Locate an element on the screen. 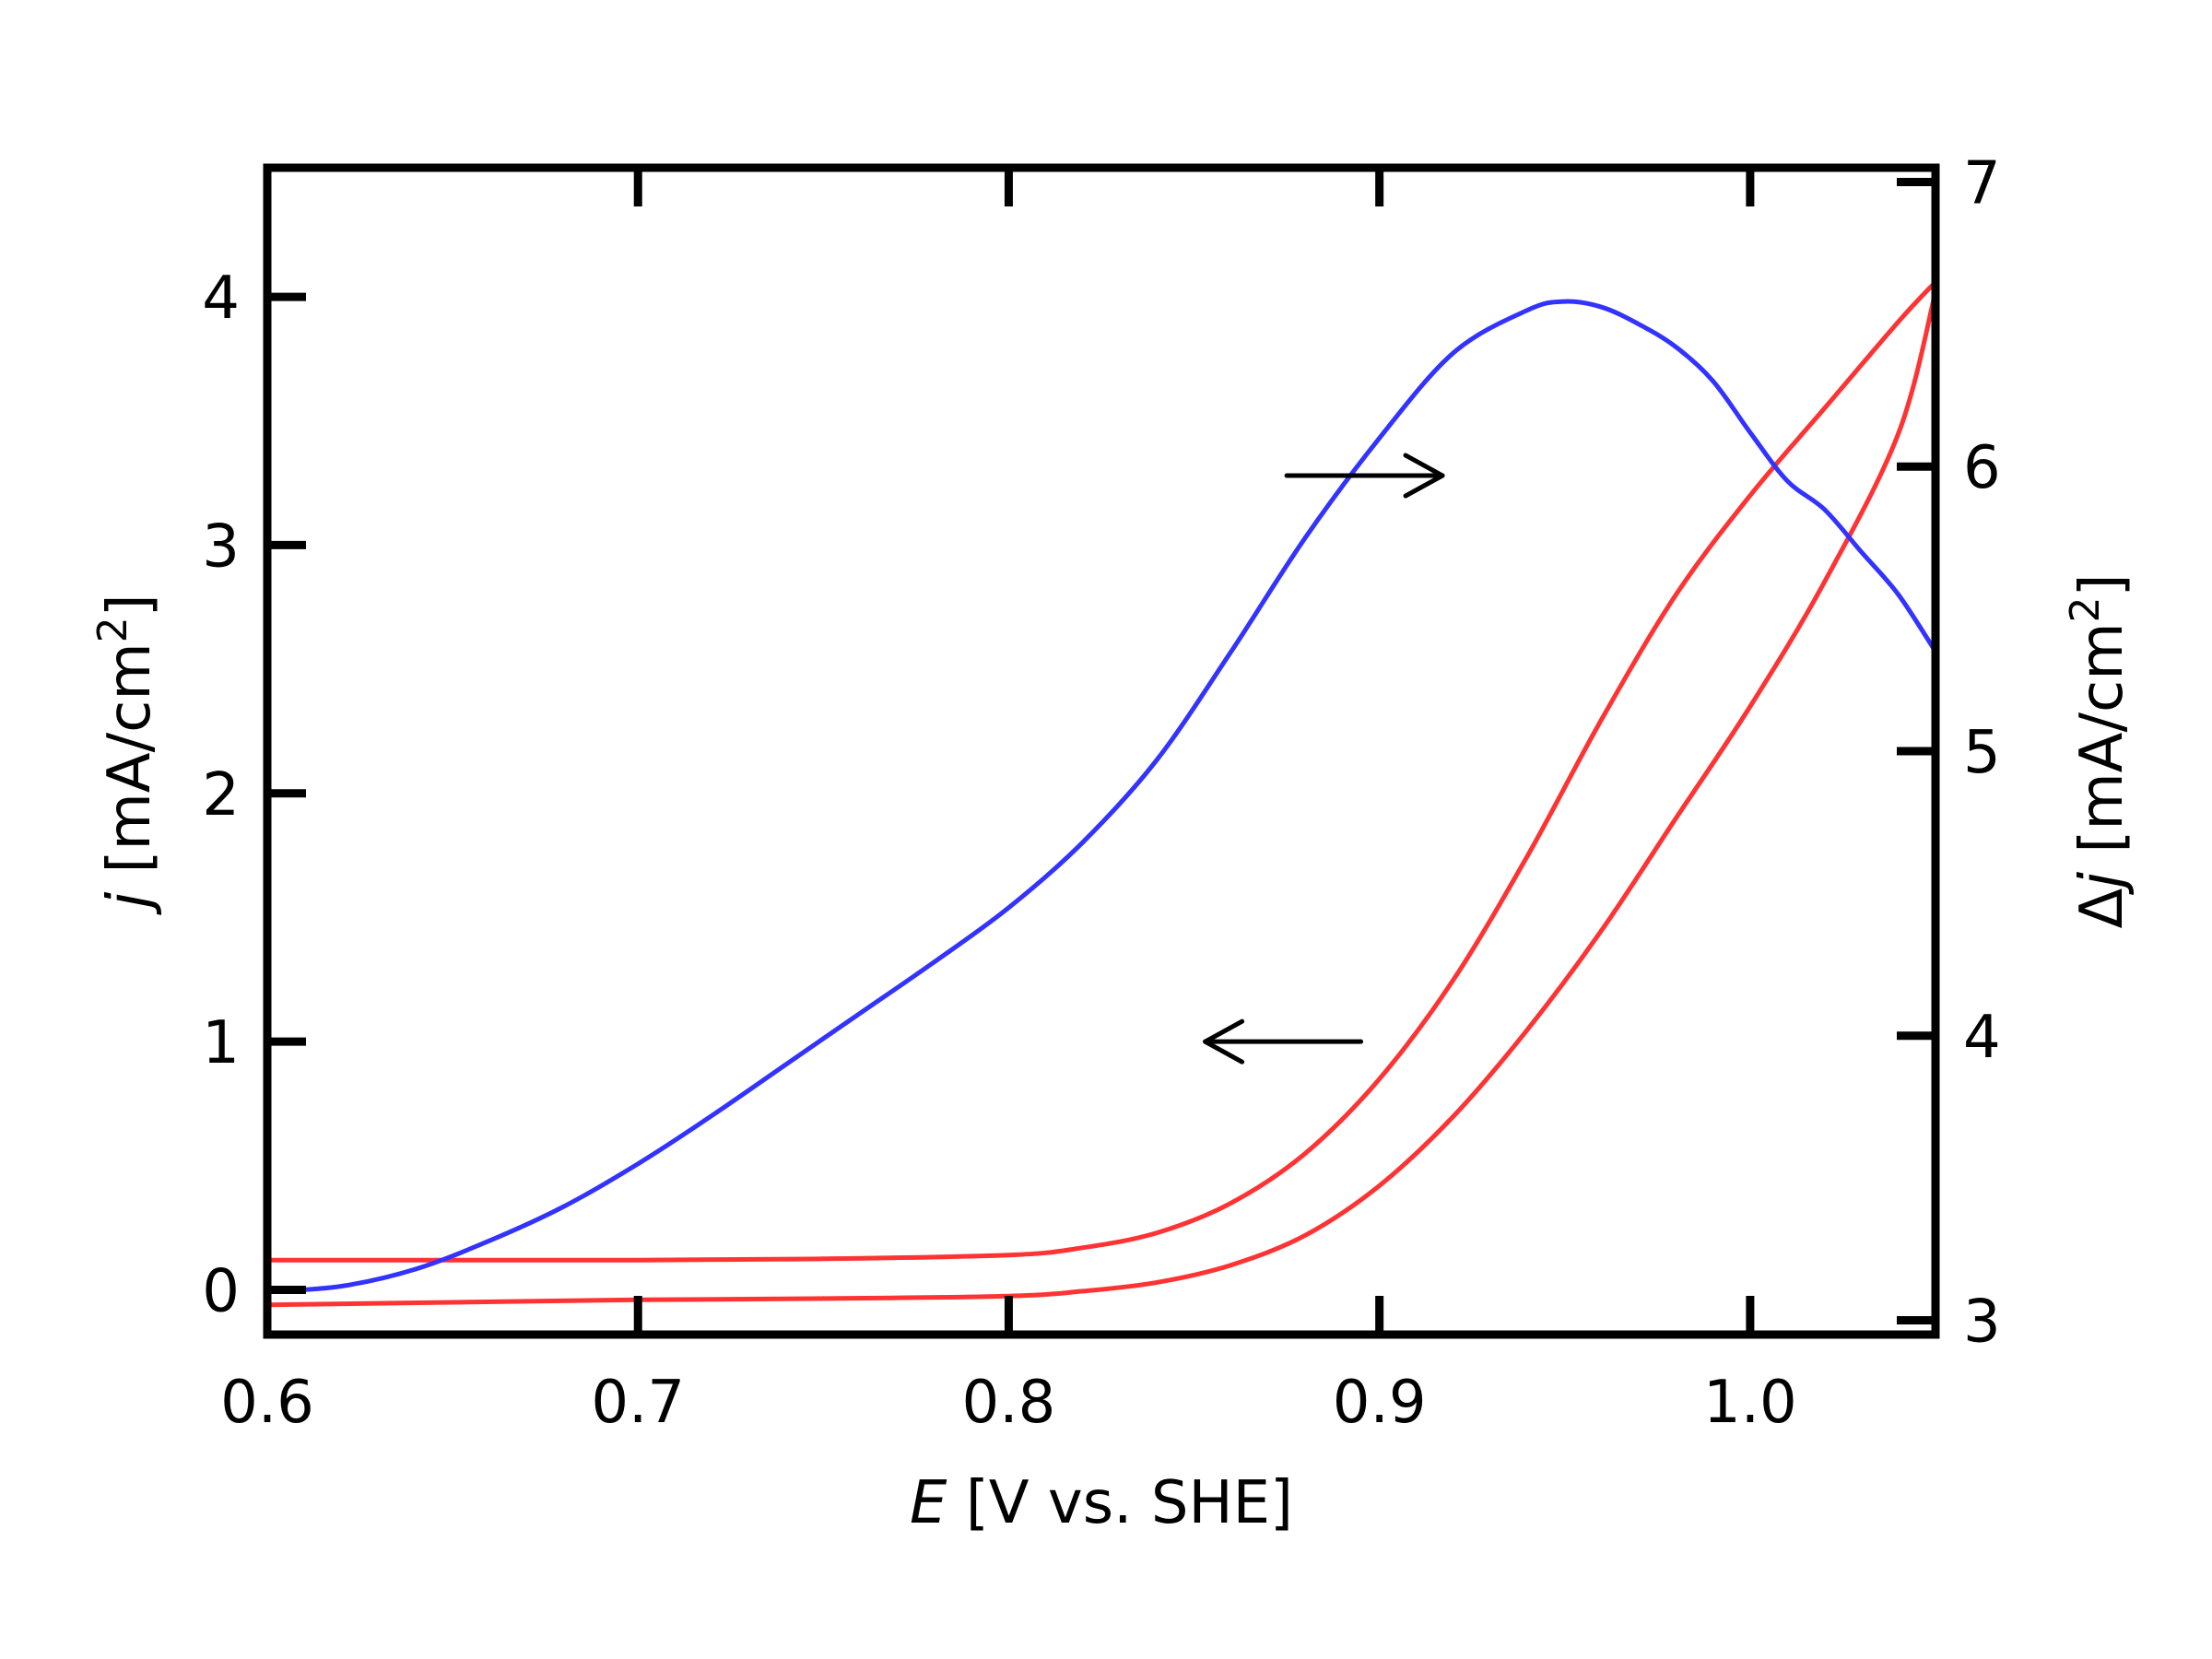  y-left-tick-label: 2 is located at coordinates (221, 795).